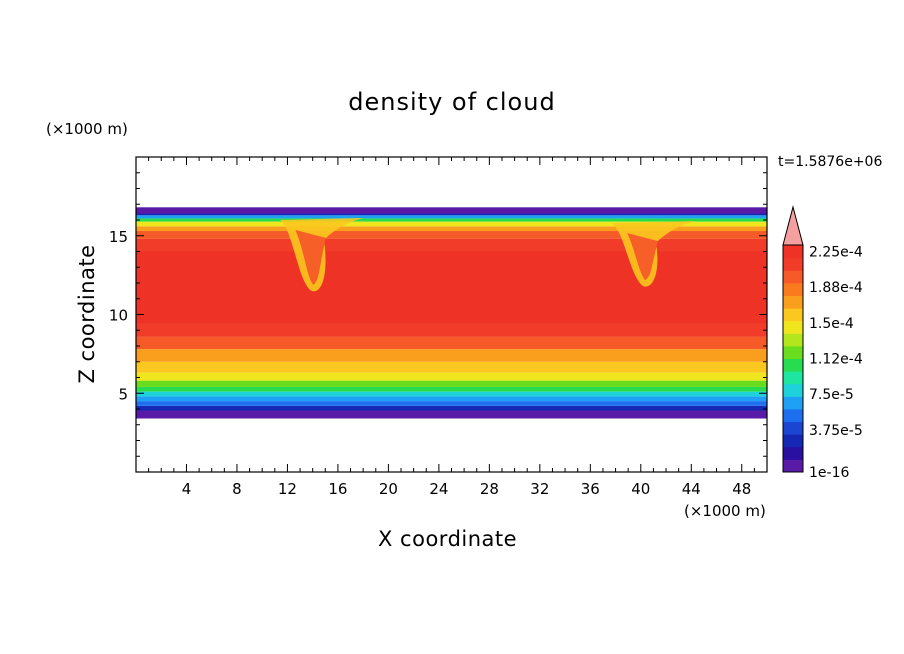  Describe the element at coordinates (725, 511) in the screenshot. I see `x-axis-unit: (×1000 m)` at that location.